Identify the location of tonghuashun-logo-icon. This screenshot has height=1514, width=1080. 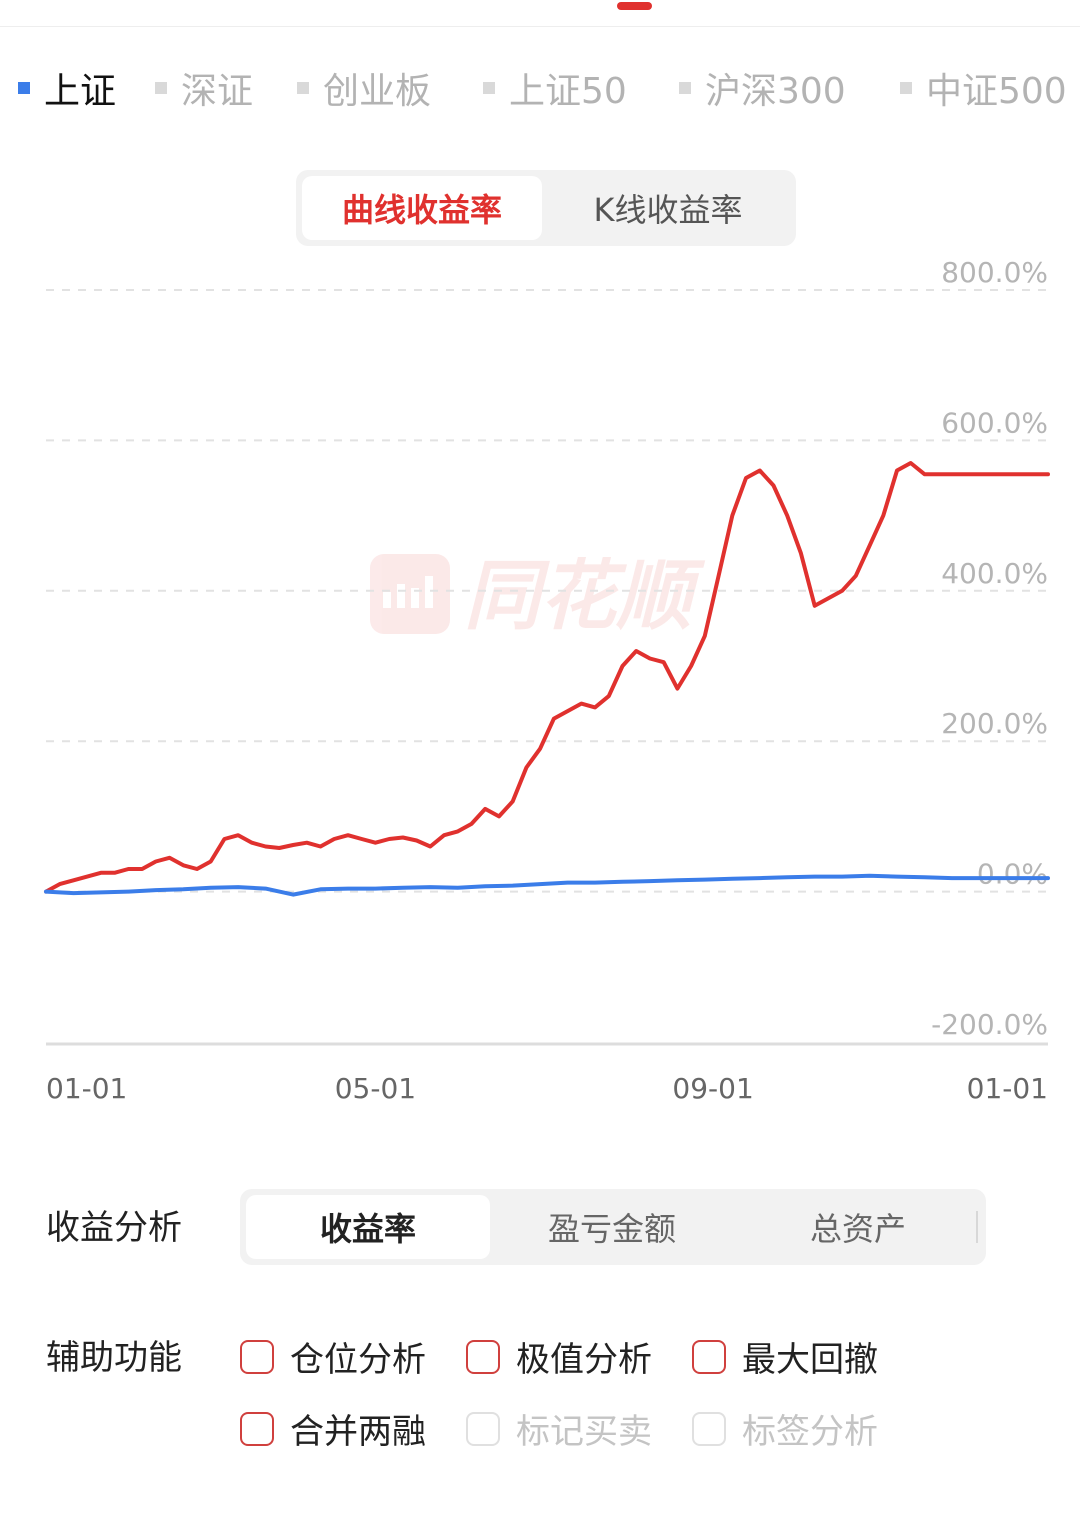
(410, 594).